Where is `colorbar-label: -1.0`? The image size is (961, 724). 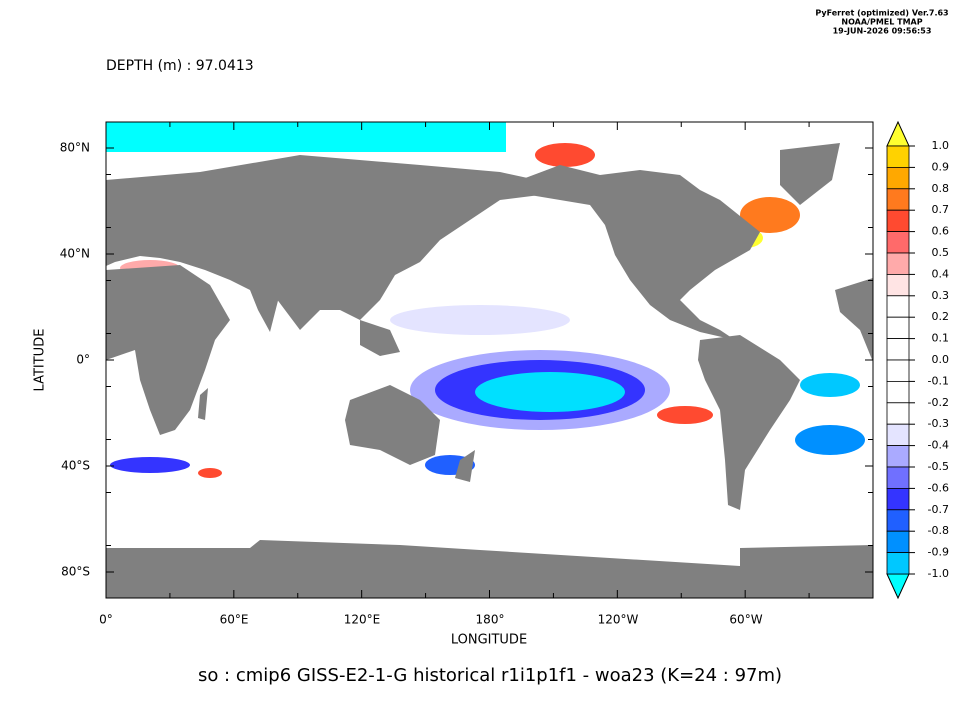 colorbar-label: -1.0 is located at coordinates (938, 573).